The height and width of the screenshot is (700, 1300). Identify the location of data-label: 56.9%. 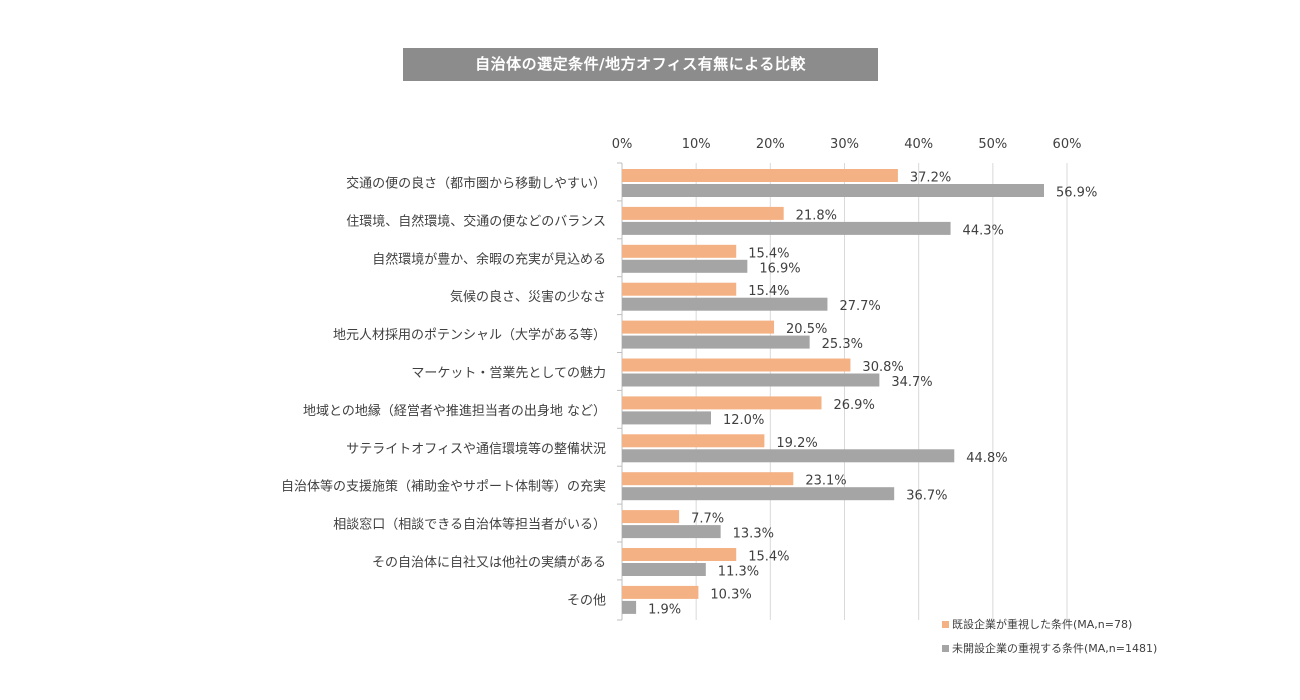
(1076, 193).